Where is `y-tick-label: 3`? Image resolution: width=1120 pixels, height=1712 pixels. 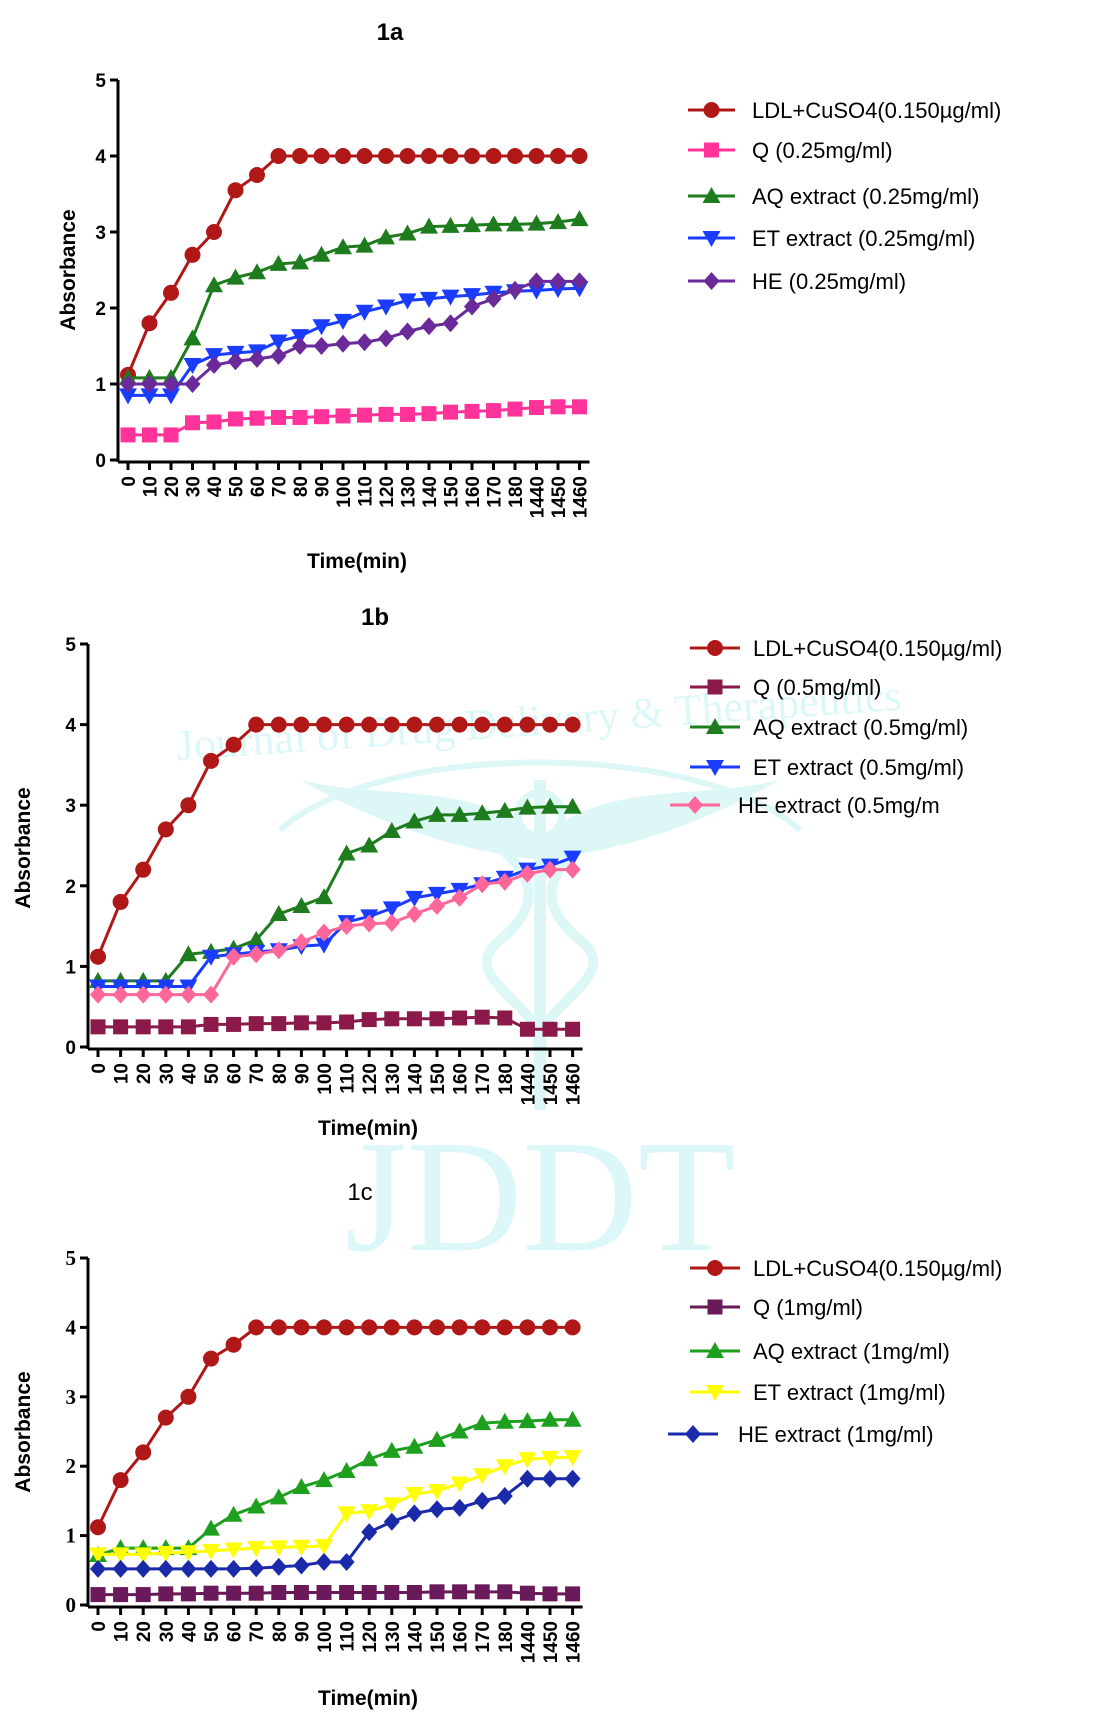
y-tick-label: 3 is located at coordinates (100, 233).